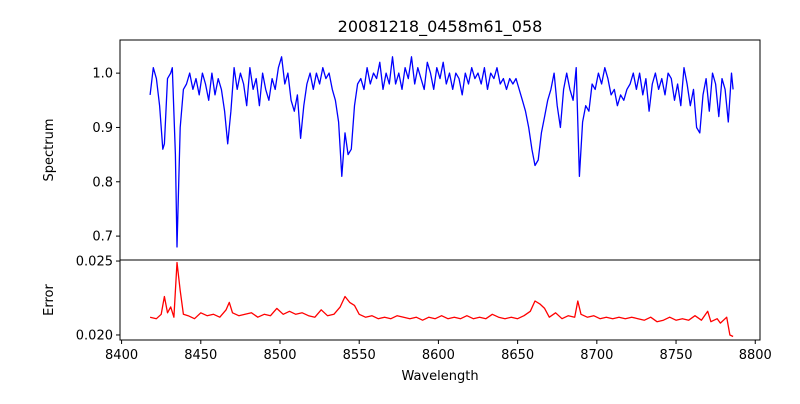 The width and height of the screenshot is (800, 404). What do you see at coordinates (438, 355) in the screenshot?
I see `xtick-label: 8600` at bounding box center [438, 355].